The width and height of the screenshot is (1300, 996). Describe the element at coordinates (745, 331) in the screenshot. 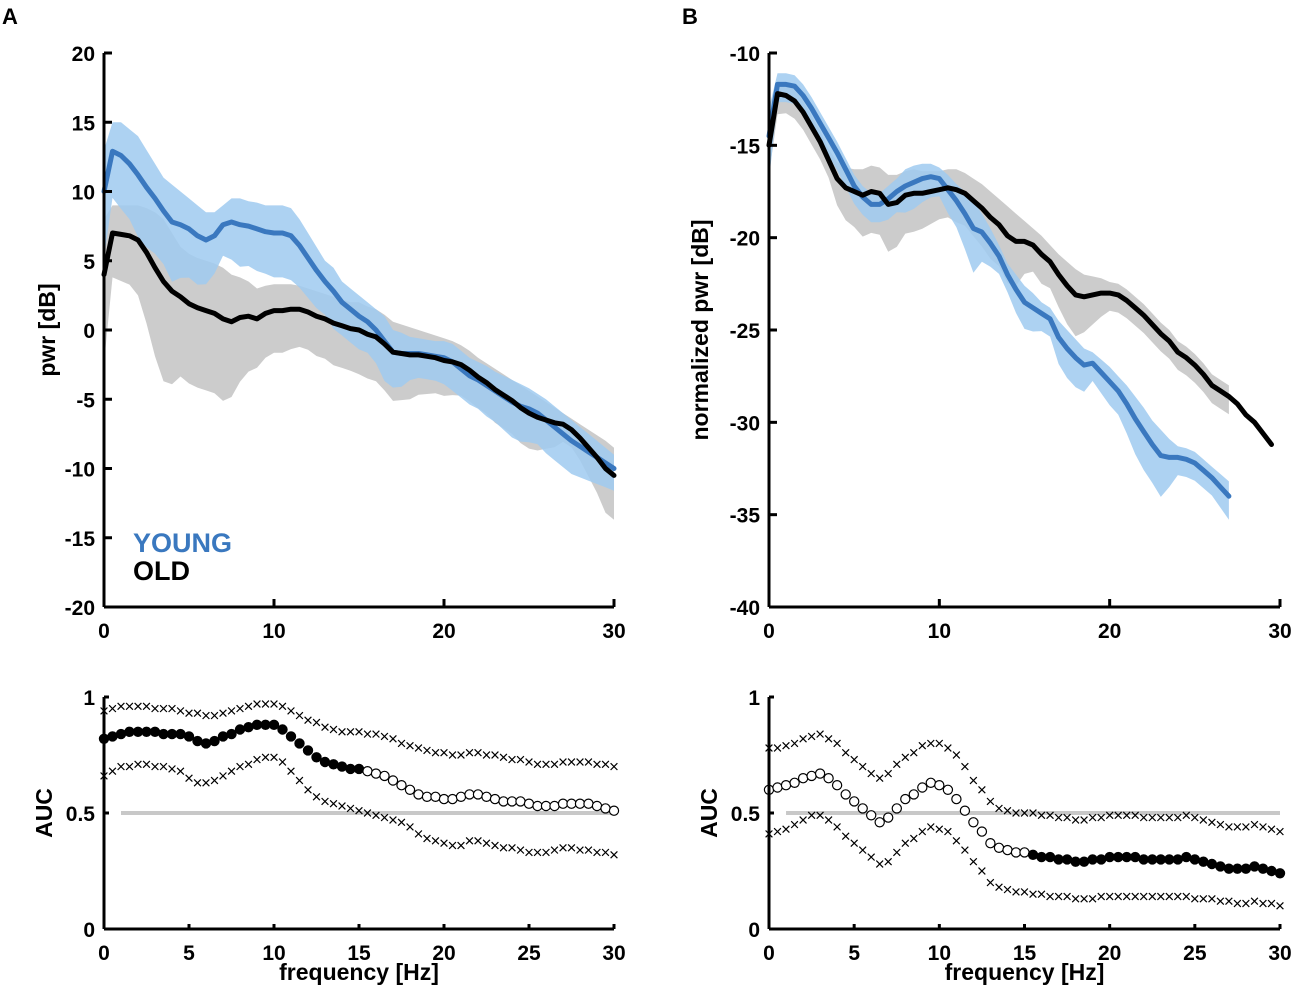

I see `y-tick-label: -25` at that location.